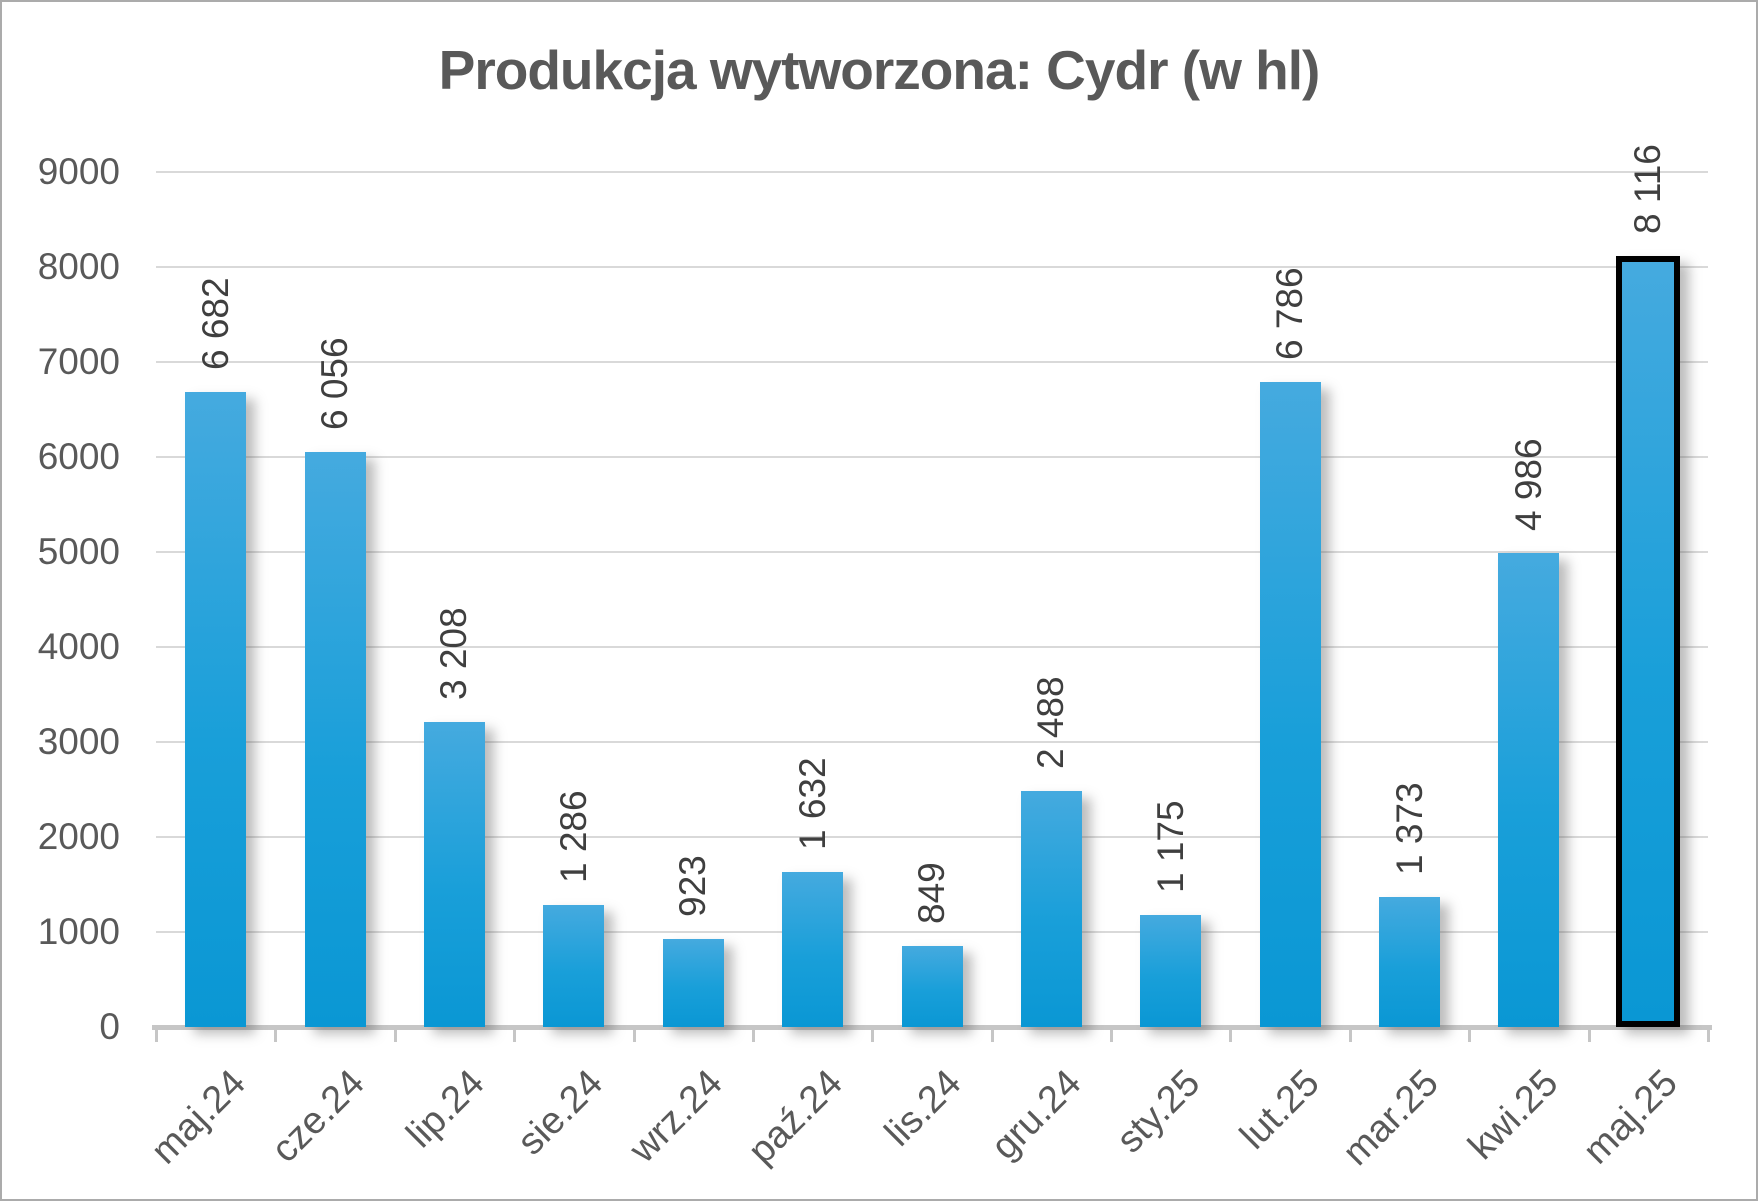 This screenshot has height=1201, width=1758. Describe the element at coordinates (1290, 314) in the screenshot. I see `value-label: 6 786` at that location.